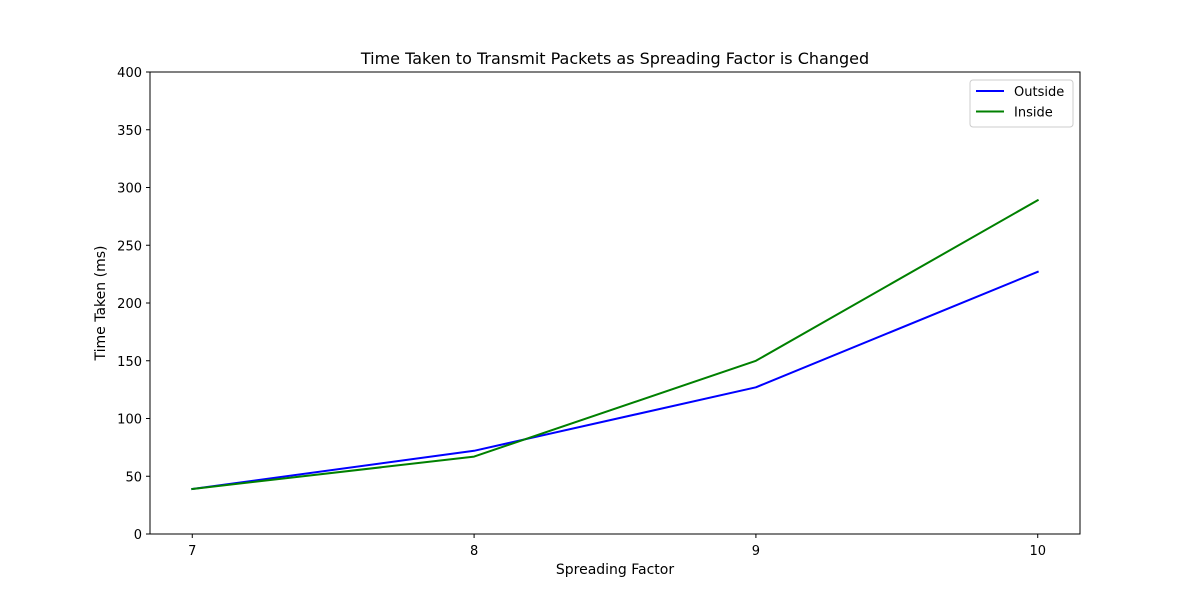 This screenshot has height=600, width=1200. What do you see at coordinates (1037, 551) in the screenshot?
I see `x-tick-label: 10` at bounding box center [1037, 551].